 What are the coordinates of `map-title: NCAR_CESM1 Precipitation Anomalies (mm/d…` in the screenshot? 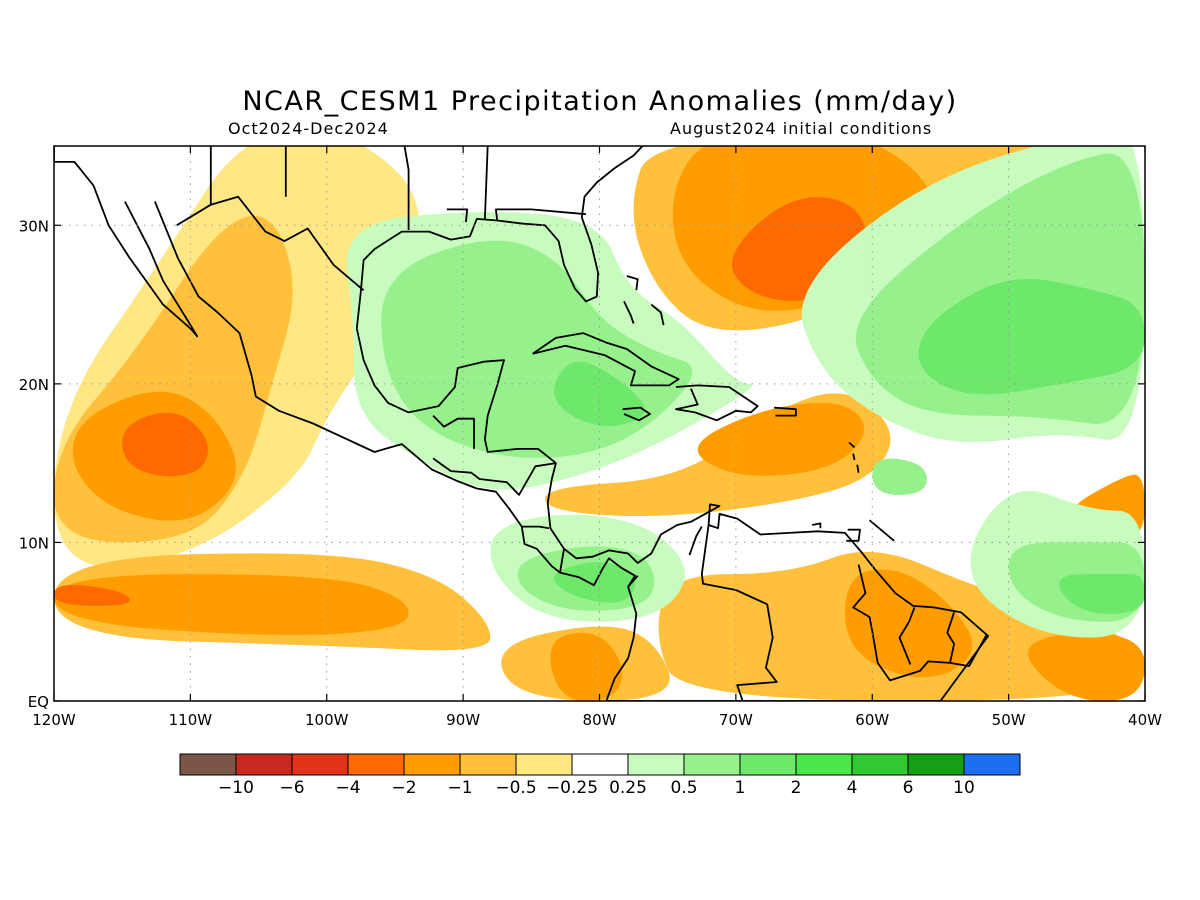 It's located at (600, 101).